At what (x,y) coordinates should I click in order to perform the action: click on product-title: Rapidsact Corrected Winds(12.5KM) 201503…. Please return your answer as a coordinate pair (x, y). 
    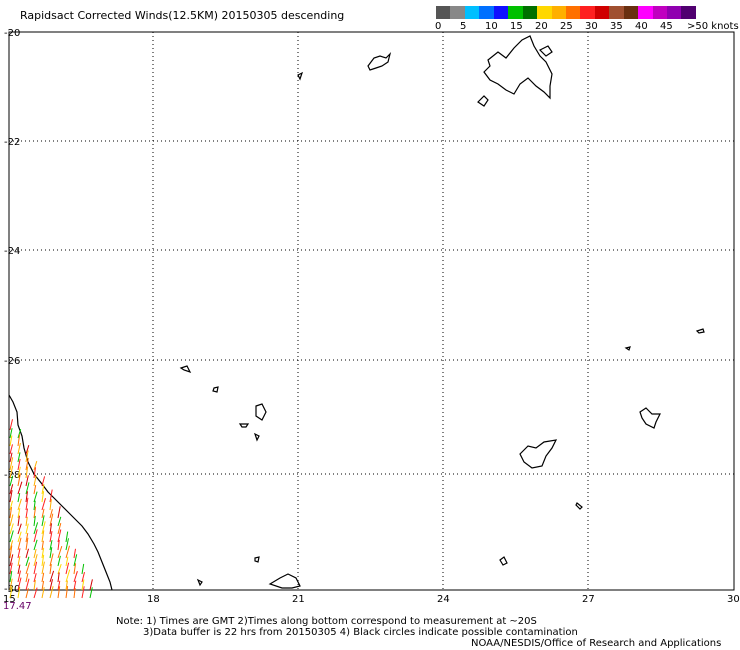
    Looking at the image, I should click on (182, 15).